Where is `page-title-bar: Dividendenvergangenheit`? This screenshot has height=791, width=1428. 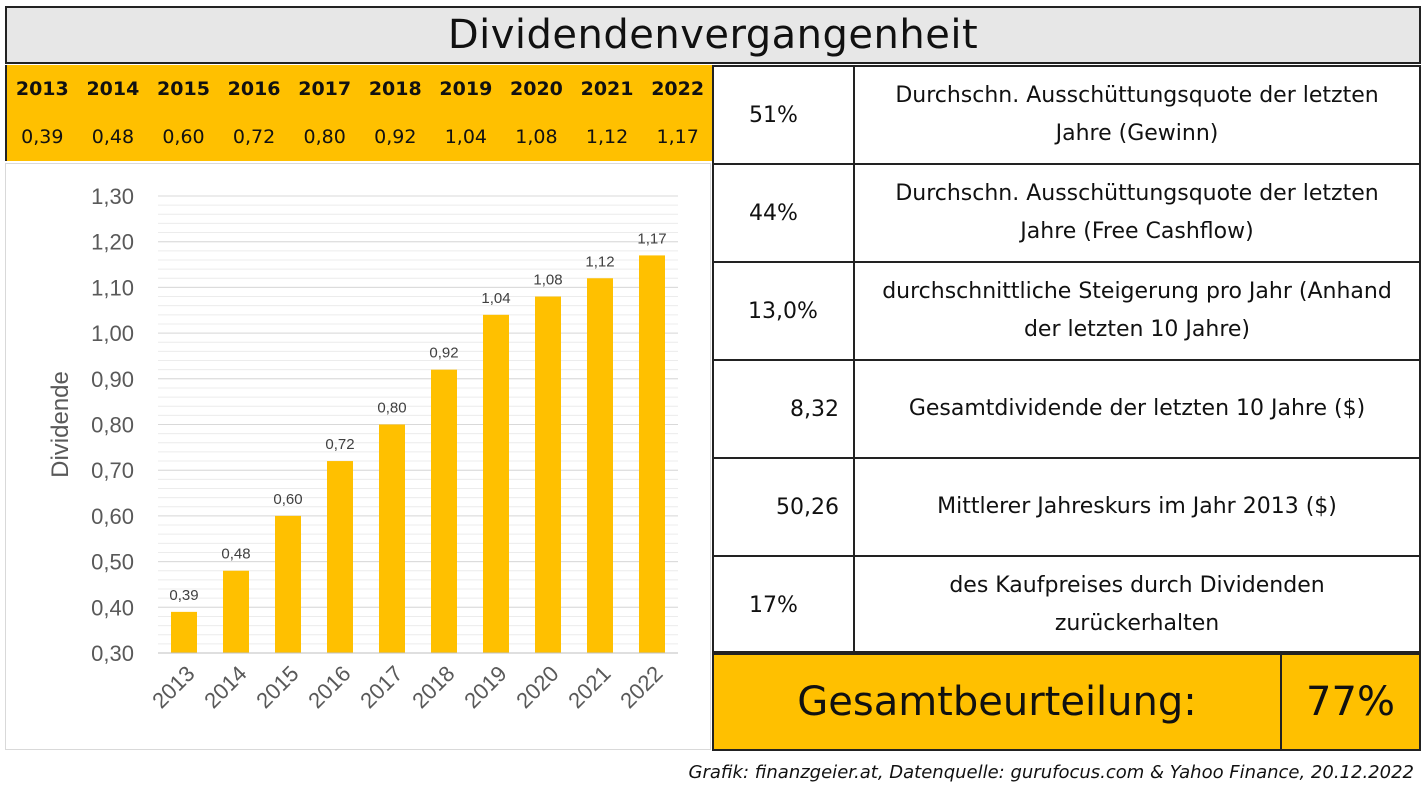 page-title-bar: Dividendenvergangenheit is located at coordinates (713, 35).